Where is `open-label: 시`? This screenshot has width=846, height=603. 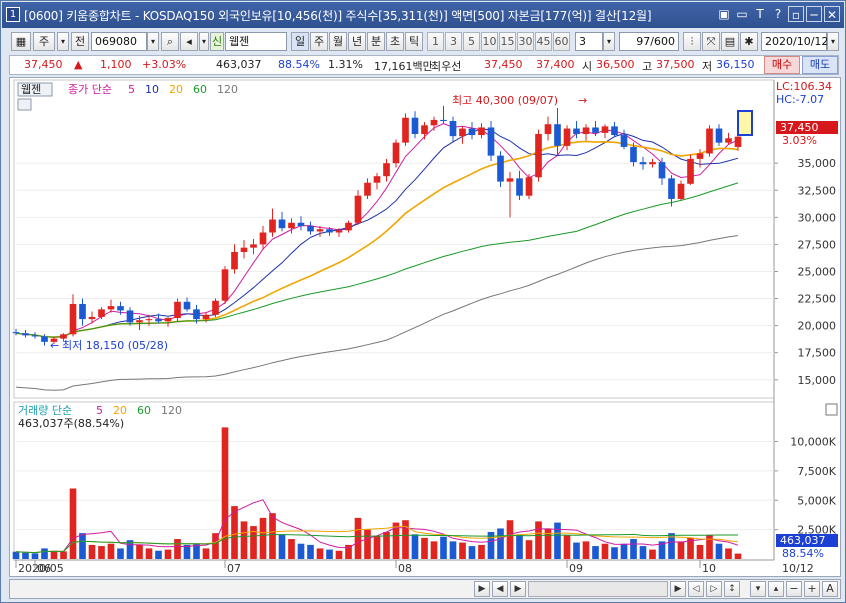
open-label: 시 is located at coordinates (587, 66).